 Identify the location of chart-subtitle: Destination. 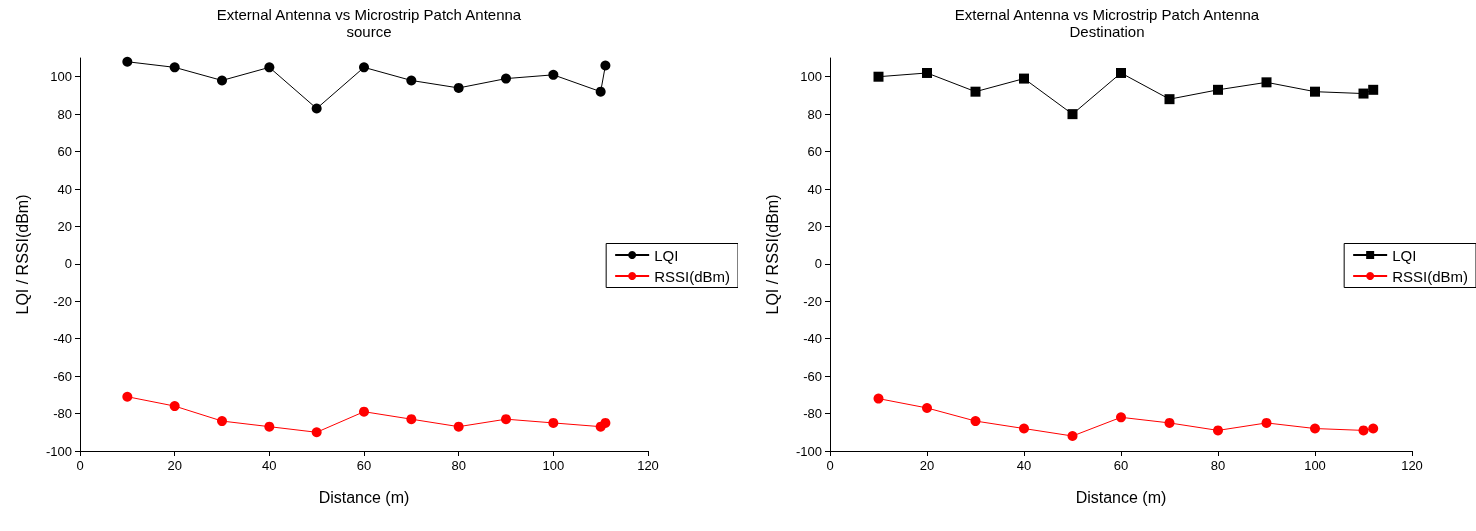
(1107, 31).